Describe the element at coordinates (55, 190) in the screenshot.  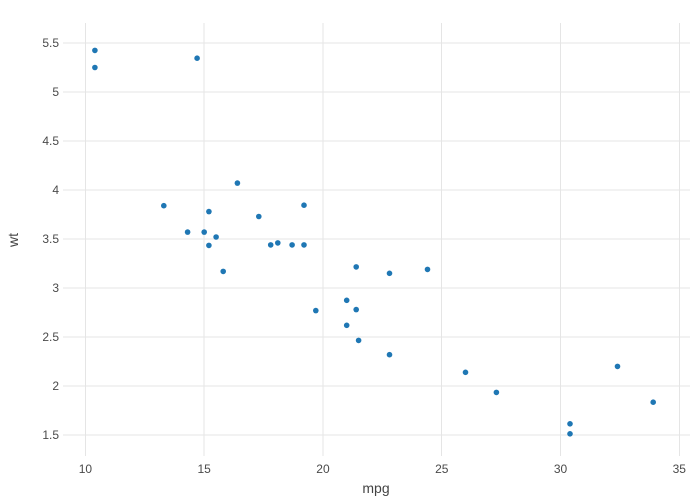
I see `y-tick-label: 4` at that location.